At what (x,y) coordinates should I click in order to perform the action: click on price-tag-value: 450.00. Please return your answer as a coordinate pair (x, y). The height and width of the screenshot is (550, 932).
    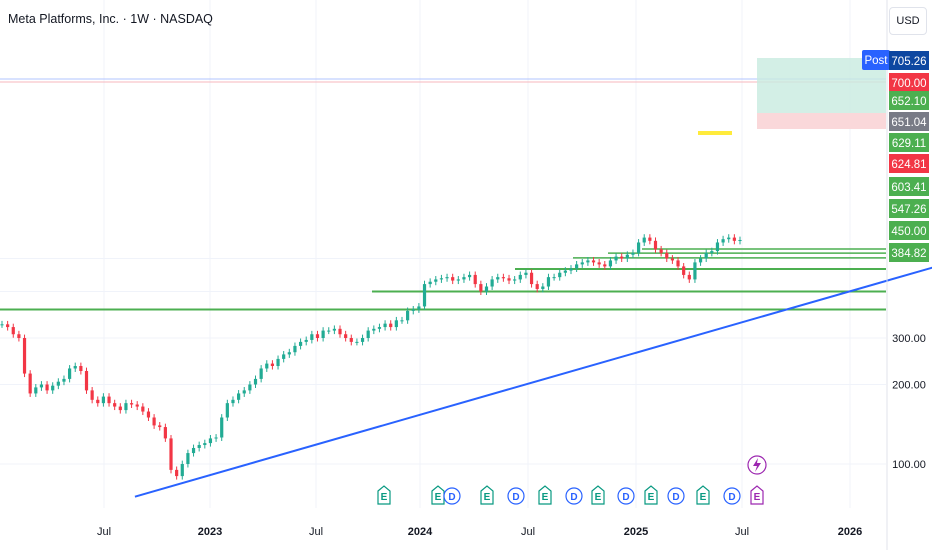
    Looking at the image, I should click on (908, 232).